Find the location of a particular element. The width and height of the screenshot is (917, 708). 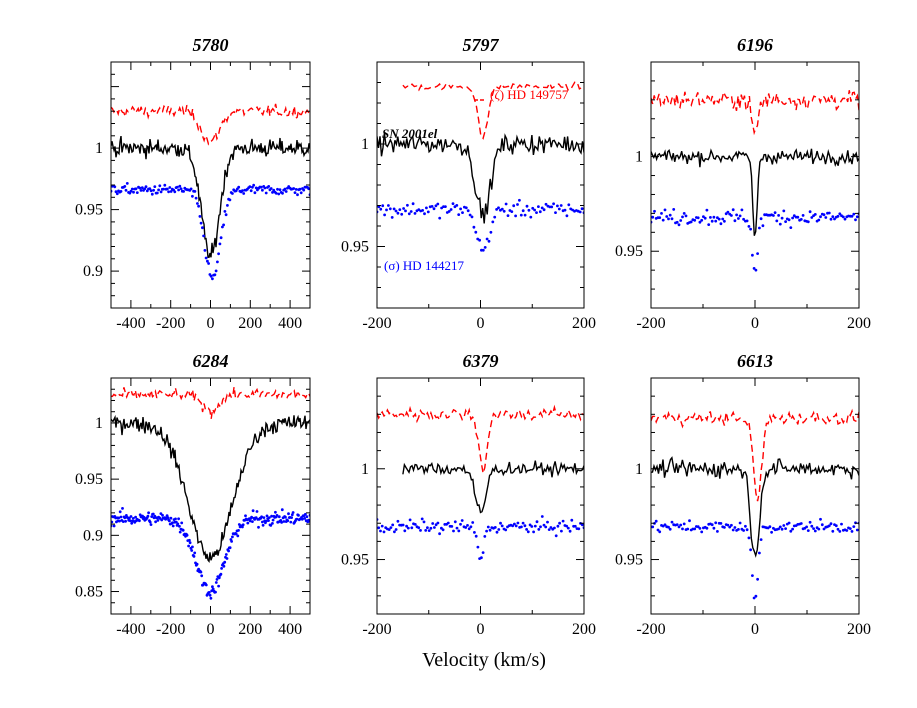

y-tick-label: 0.95 is located at coordinates (355, 247).